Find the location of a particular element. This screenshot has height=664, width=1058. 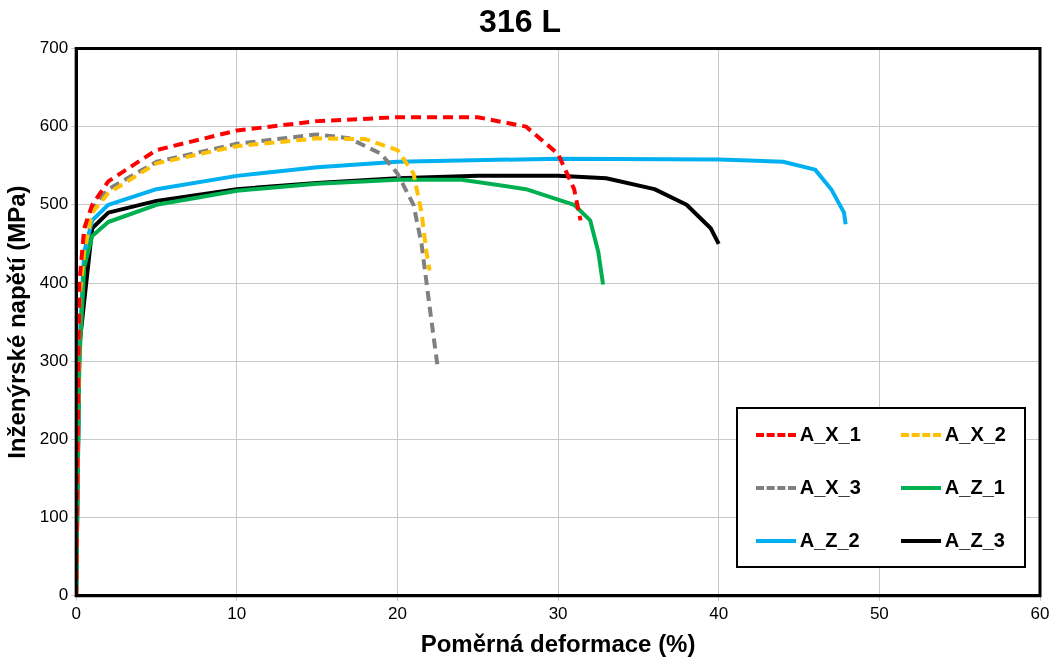

y-tick-label: 300 is located at coordinates (54, 360).